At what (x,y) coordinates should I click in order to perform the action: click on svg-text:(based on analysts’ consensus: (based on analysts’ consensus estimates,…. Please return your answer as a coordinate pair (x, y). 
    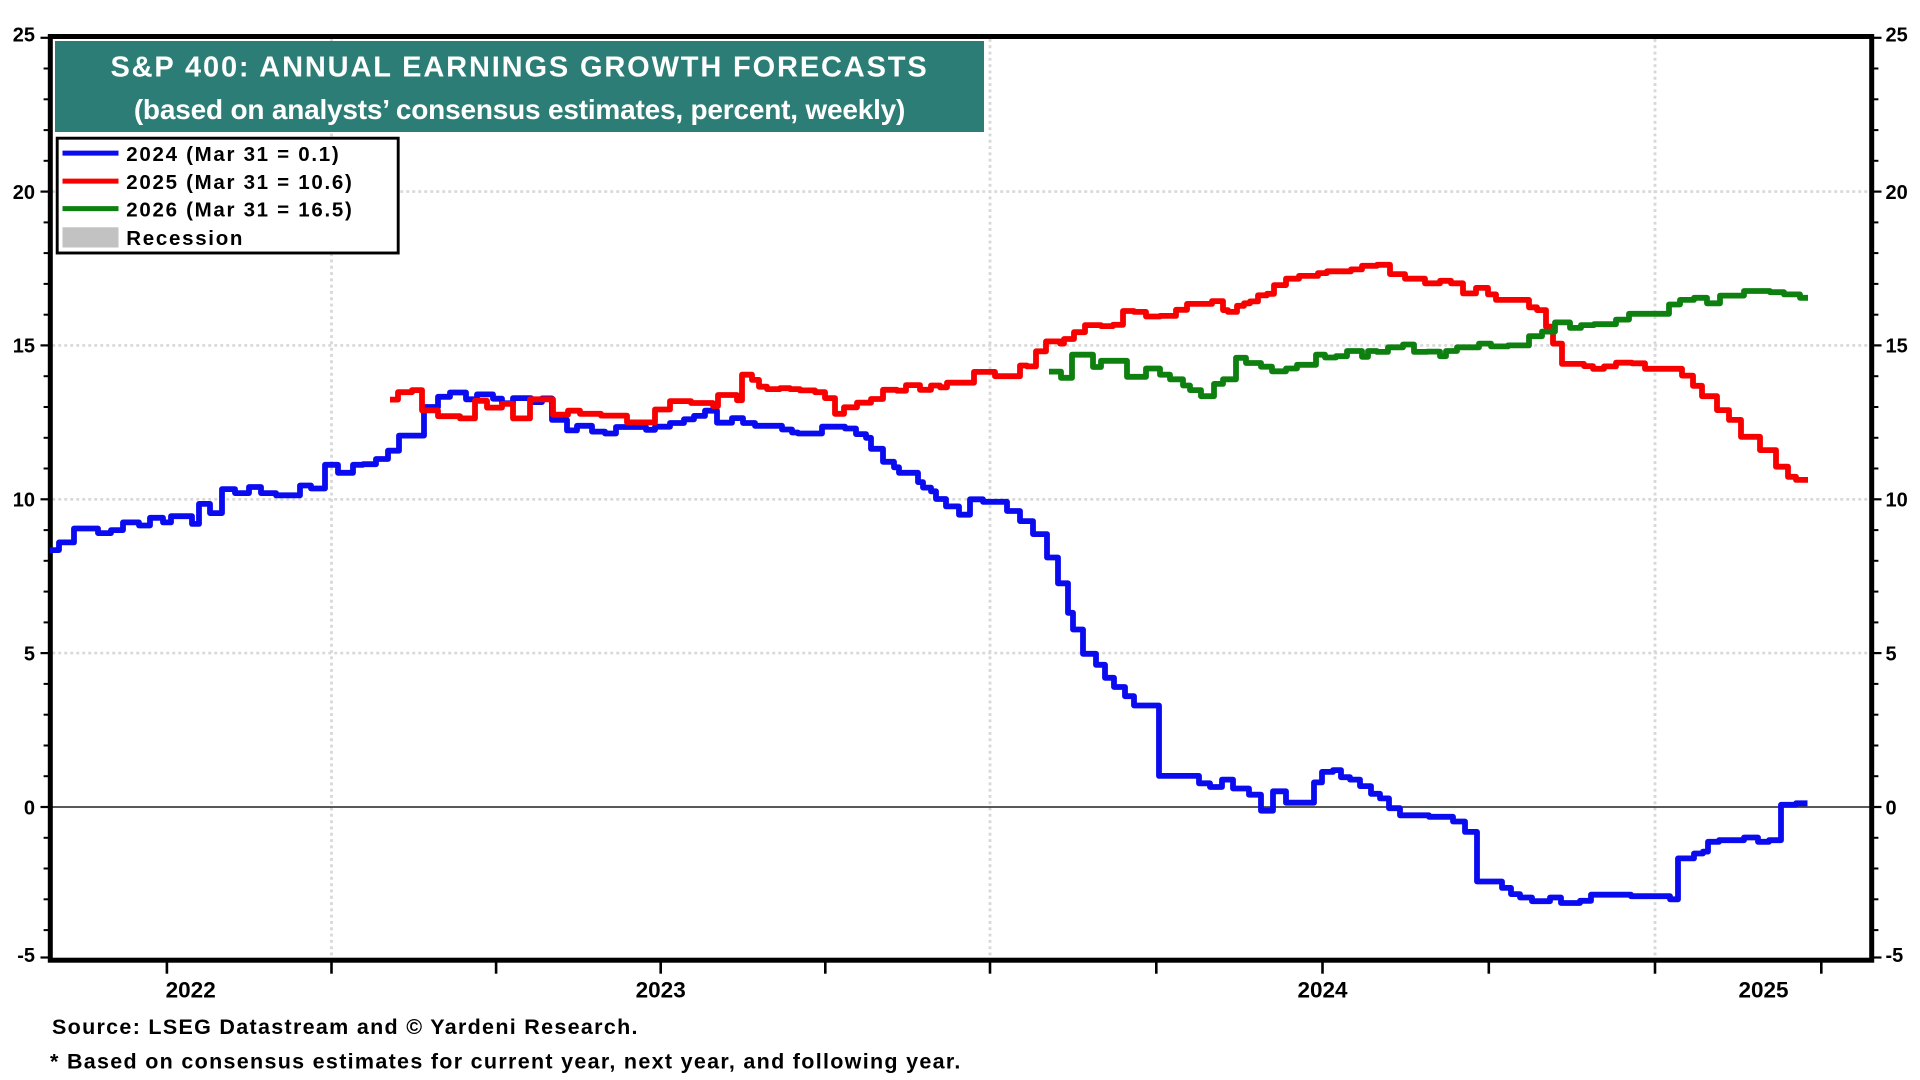
    Looking at the image, I should click on (519, 109).